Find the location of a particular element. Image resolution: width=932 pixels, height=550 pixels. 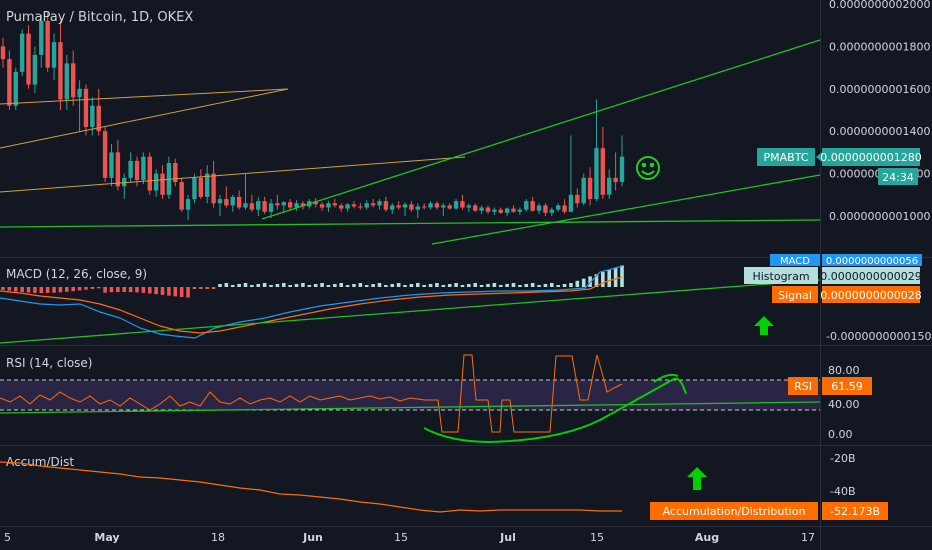

rsi-label-name: RSI is located at coordinates (803, 386).